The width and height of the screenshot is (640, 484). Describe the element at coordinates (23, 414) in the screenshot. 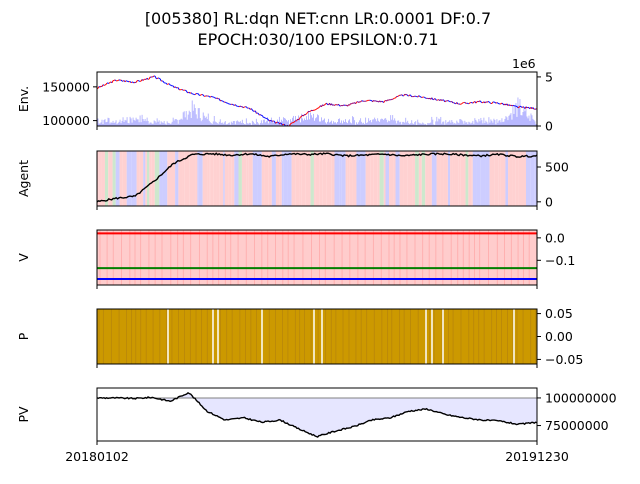

I see `y-axis-label: PV` at that location.